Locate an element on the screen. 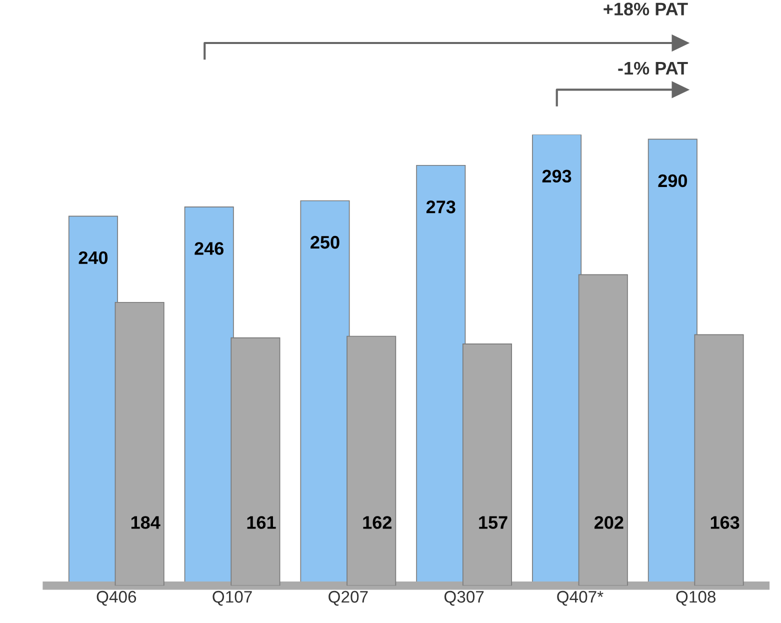 The image size is (781, 623). x-tick-label: Q207 is located at coordinates (348, 598).